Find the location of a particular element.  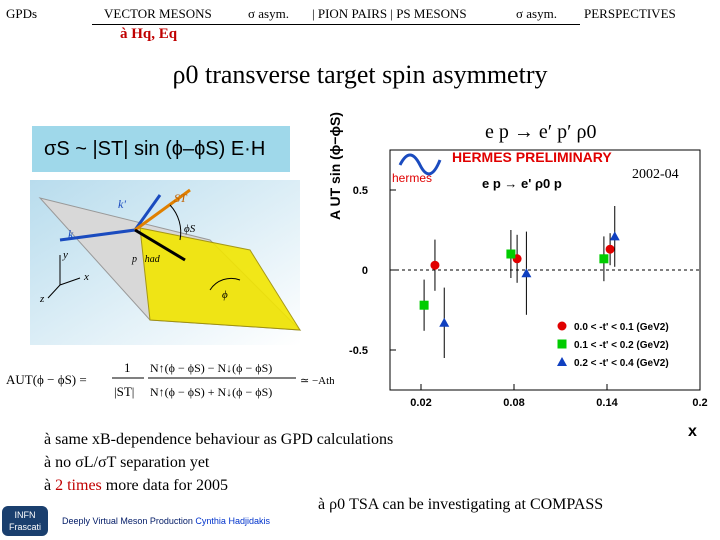

chart-reaction: e p → e' ρ0 p is located at coordinates (522, 183).